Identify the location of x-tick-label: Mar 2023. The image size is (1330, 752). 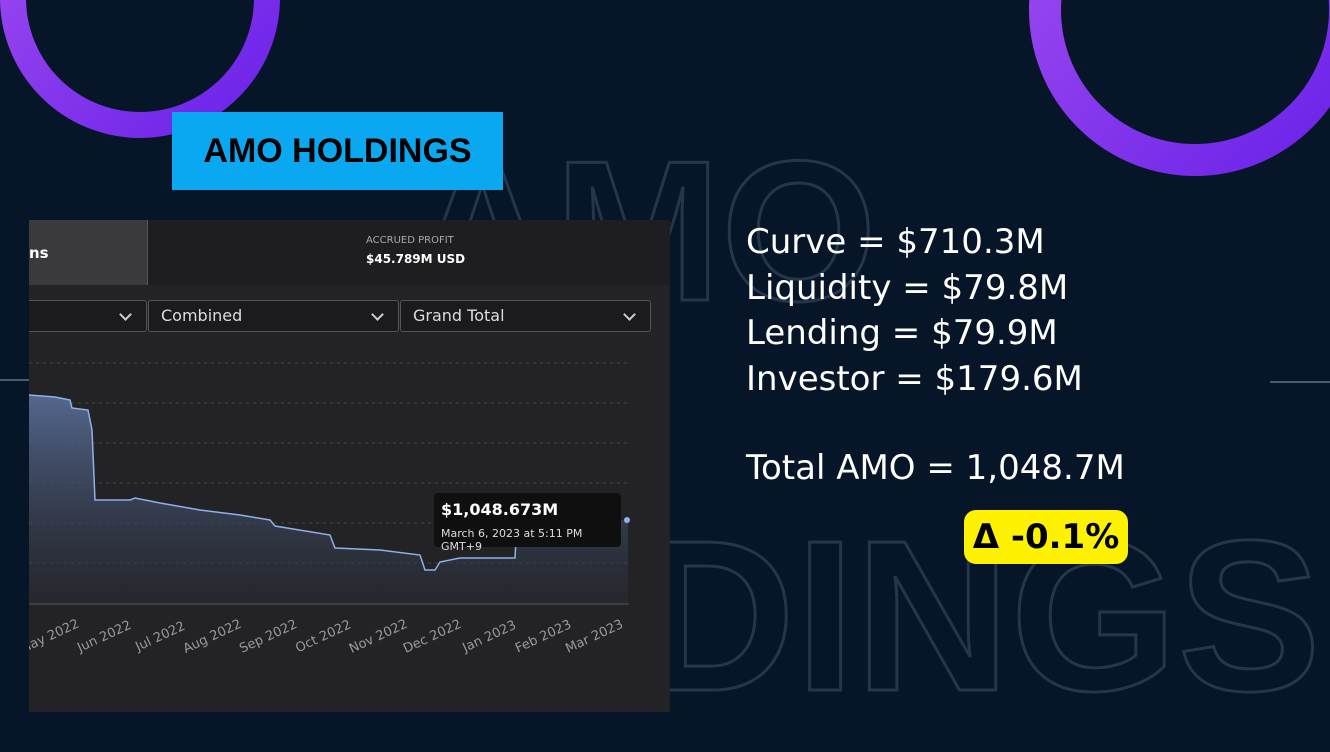
(594, 637).